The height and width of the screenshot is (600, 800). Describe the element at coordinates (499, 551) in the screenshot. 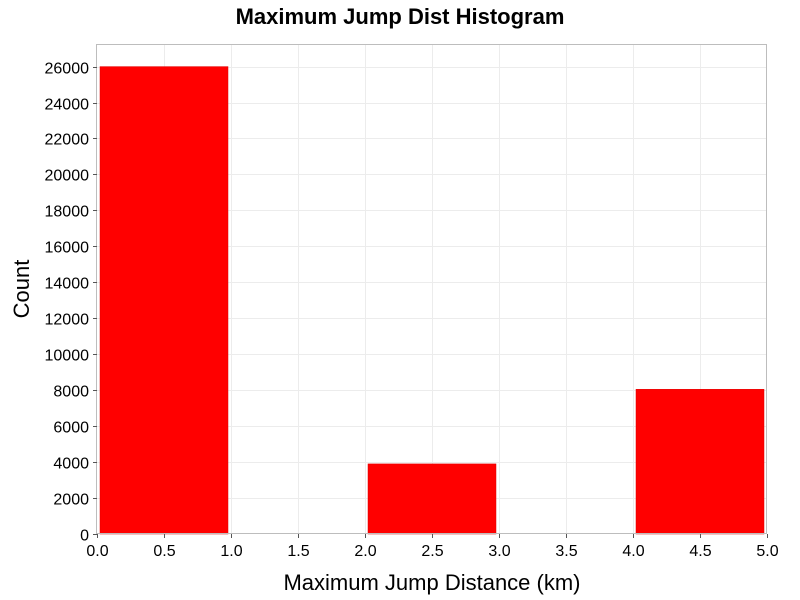

I see `x-tick-label: 3.0` at that location.